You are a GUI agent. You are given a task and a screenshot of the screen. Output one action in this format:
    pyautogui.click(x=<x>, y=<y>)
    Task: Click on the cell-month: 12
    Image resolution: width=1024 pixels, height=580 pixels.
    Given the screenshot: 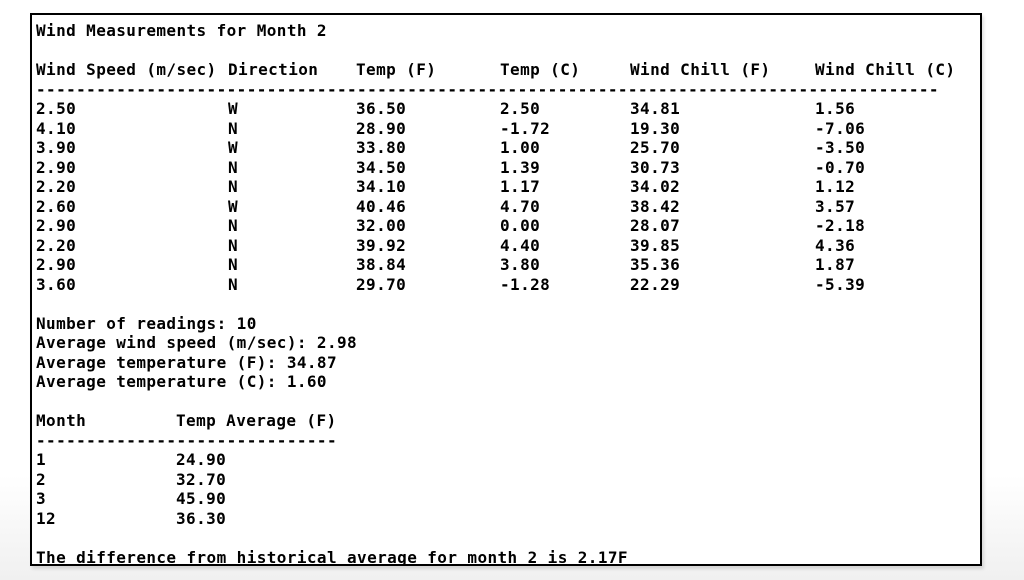 What is the action you would take?
    pyautogui.click(x=46, y=518)
    